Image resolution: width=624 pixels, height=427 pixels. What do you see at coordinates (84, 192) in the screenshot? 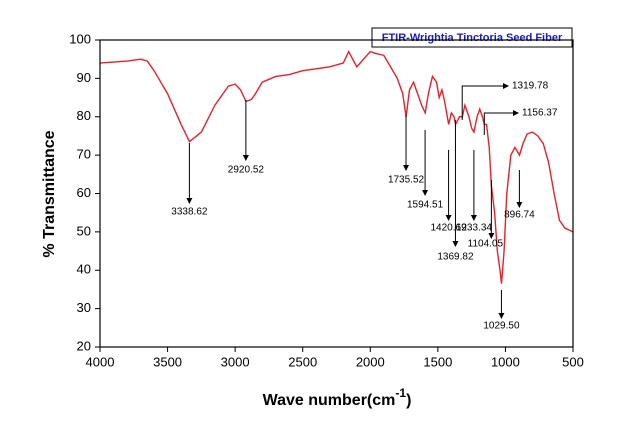
I see `y-tick-label: 60` at bounding box center [84, 192].